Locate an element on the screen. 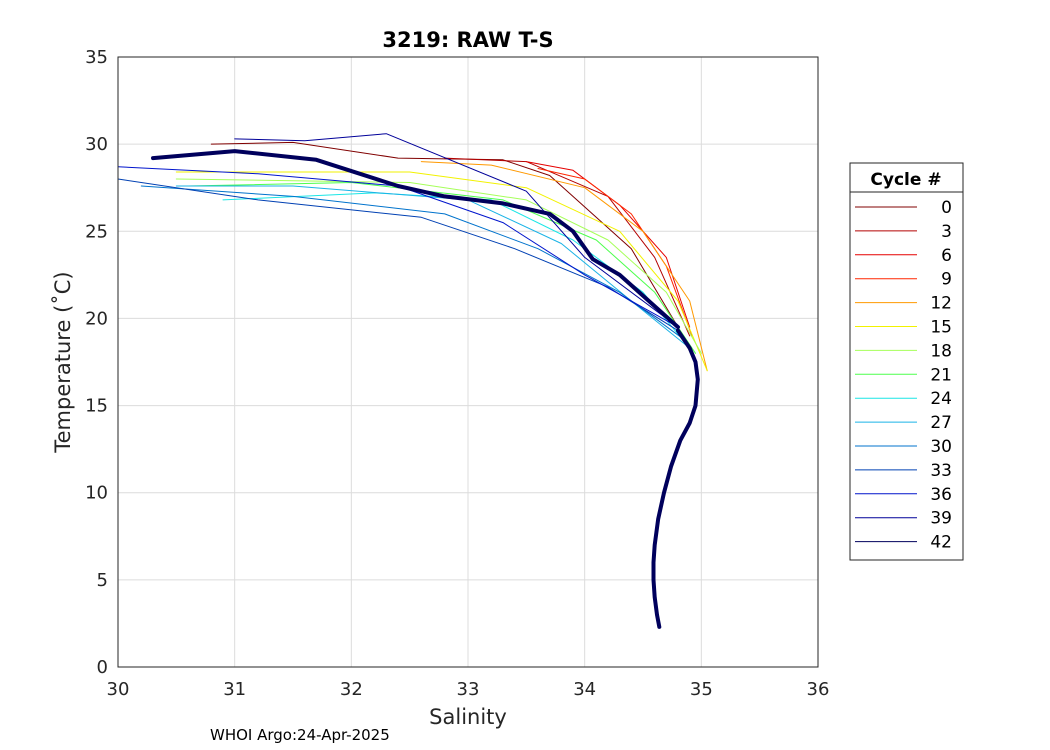 This screenshot has height=750, width=1050. legend-label: 27 is located at coordinates (941, 423).